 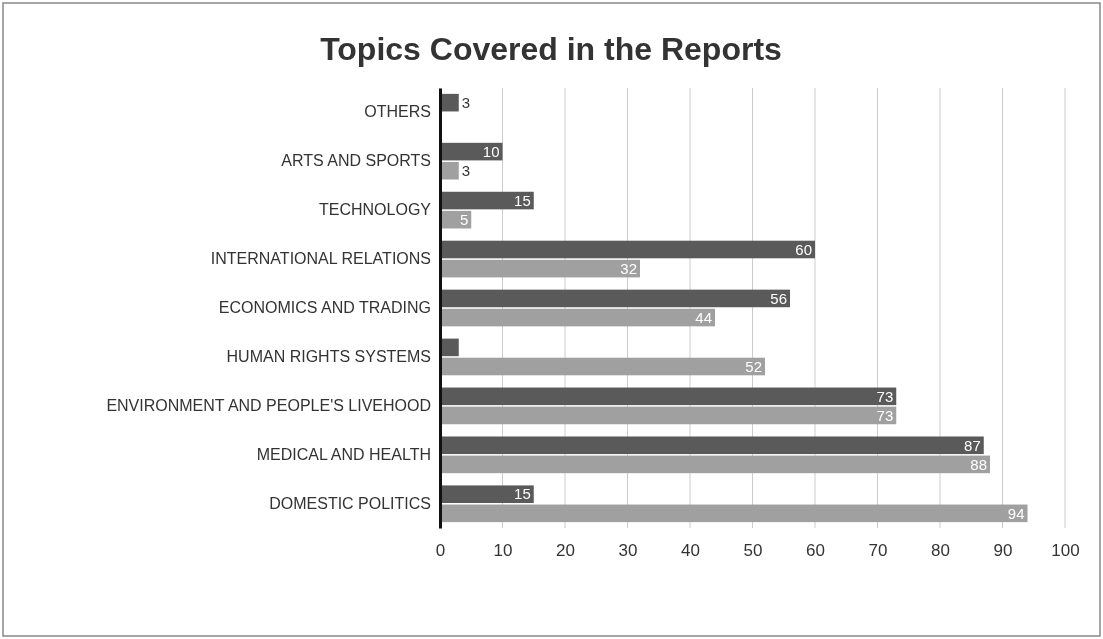 What do you see at coordinates (628, 550) in the screenshot?
I see `x-tick-label: 30` at bounding box center [628, 550].